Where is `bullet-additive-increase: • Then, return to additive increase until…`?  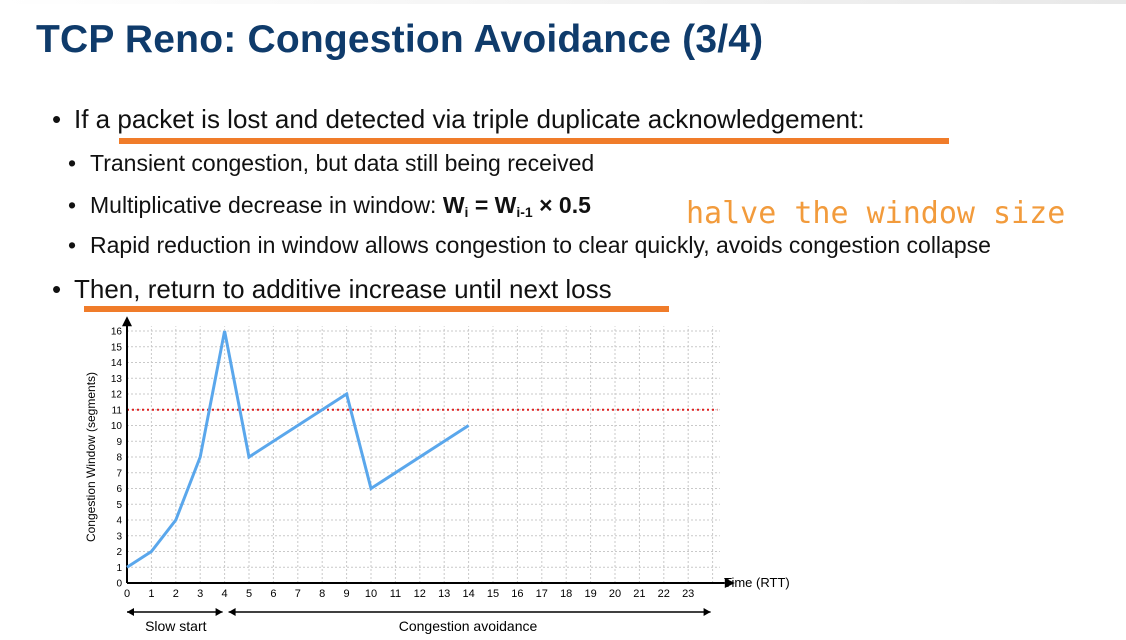 bullet-additive-increase: • Then, return to additive increase until… is located at coordinates (332, 289).